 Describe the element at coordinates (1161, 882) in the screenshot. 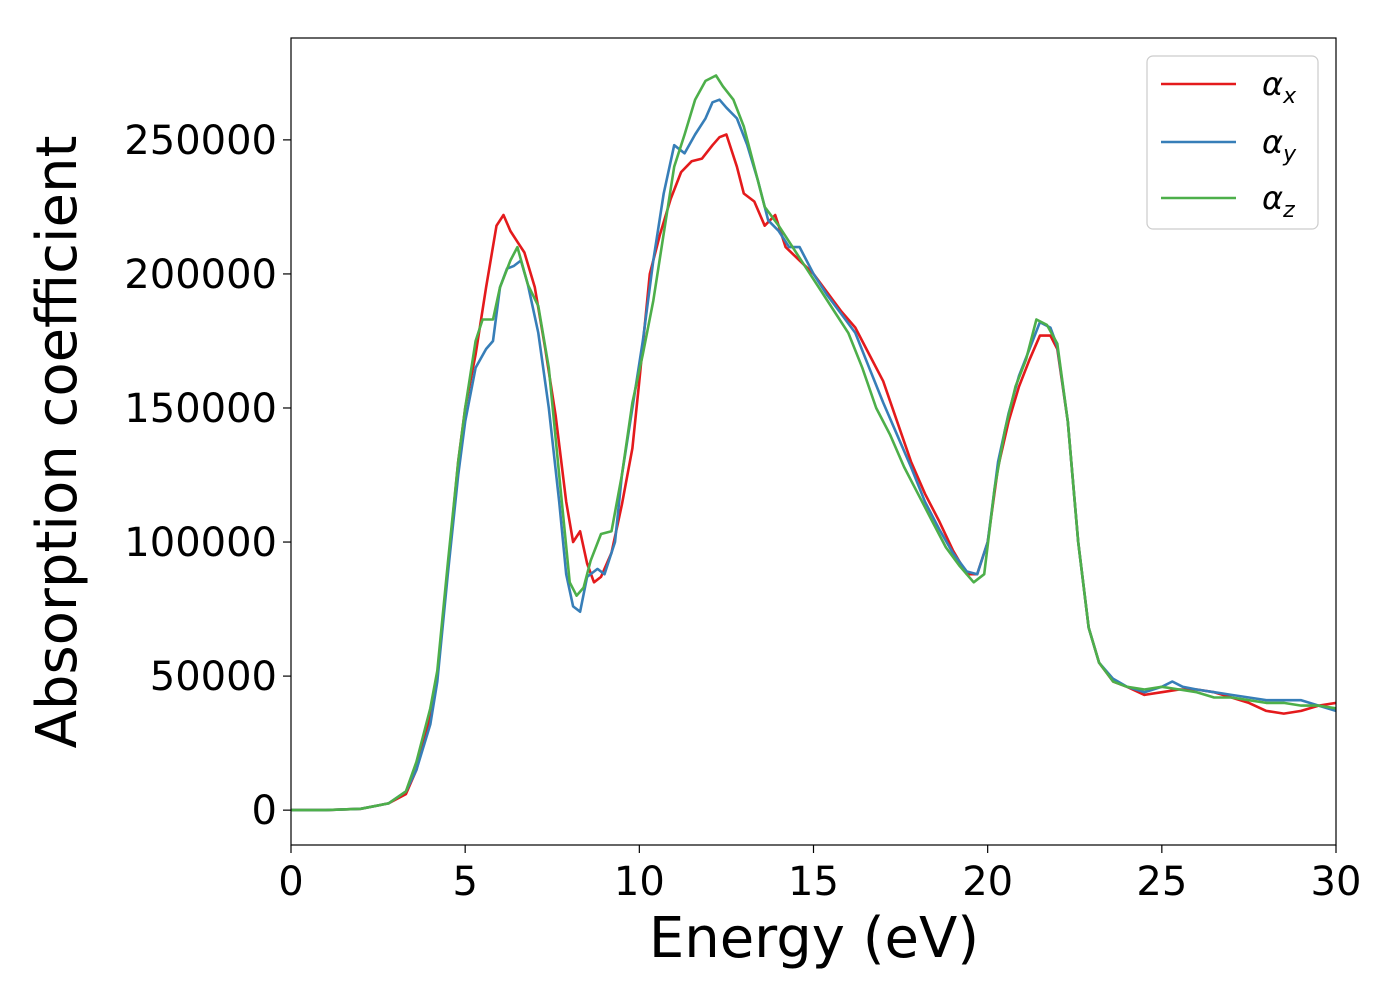

I see `x-tick-label: 25` at that location.